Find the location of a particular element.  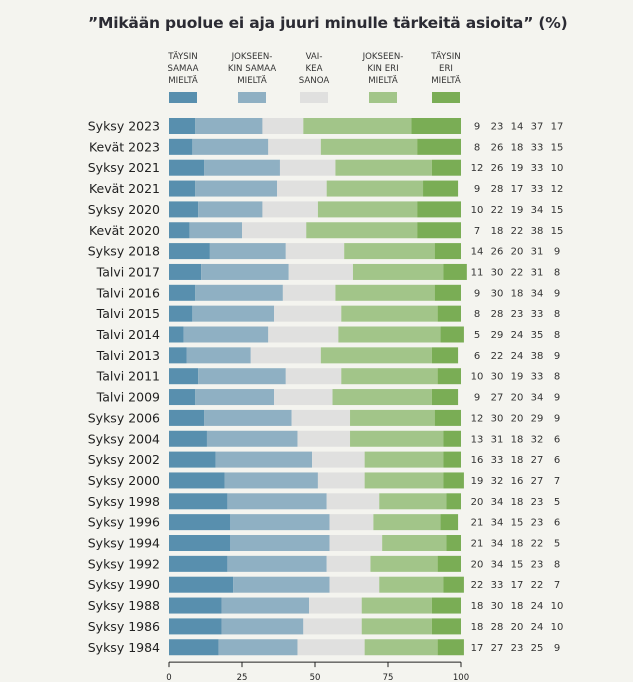

value-label: 10 is located at coordinates (477, 210).